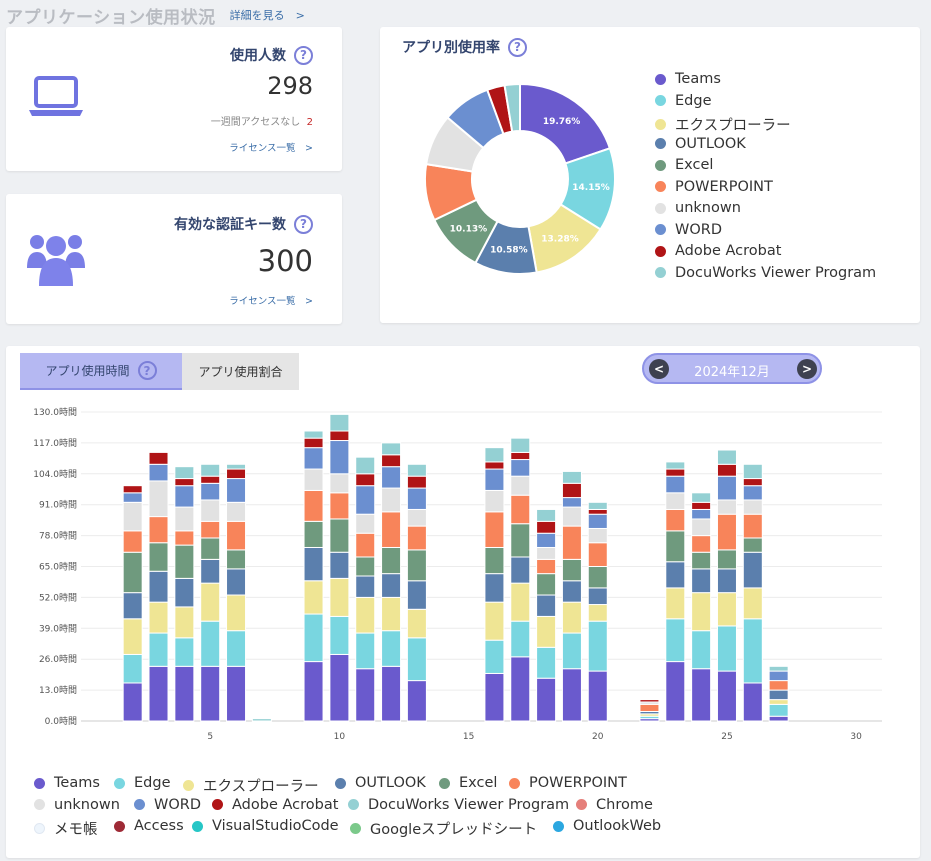 The height and width of the screenshot is (861, 931). I want to click on legend-item: Access, so click(149, 826).